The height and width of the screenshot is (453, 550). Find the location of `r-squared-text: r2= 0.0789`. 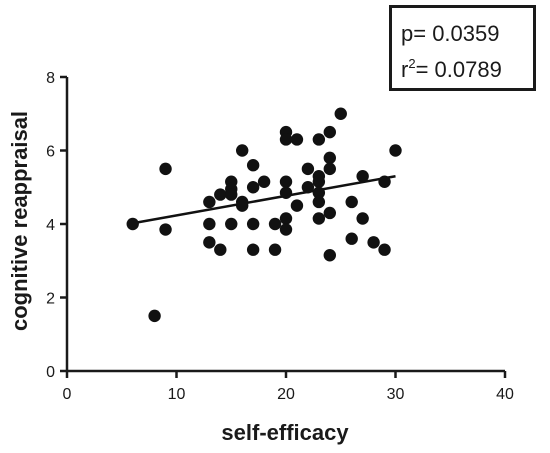

r-squared-text: r2= 0.0789 is located at coordinates (467, 70).